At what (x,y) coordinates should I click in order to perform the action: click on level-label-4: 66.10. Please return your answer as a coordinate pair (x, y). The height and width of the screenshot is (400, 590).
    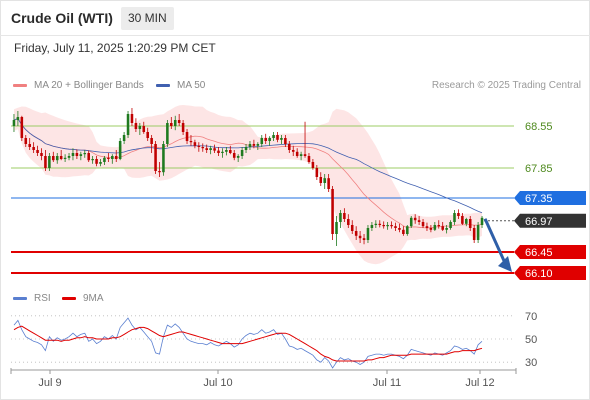
    Looking at the image, I should click on (539, 274).